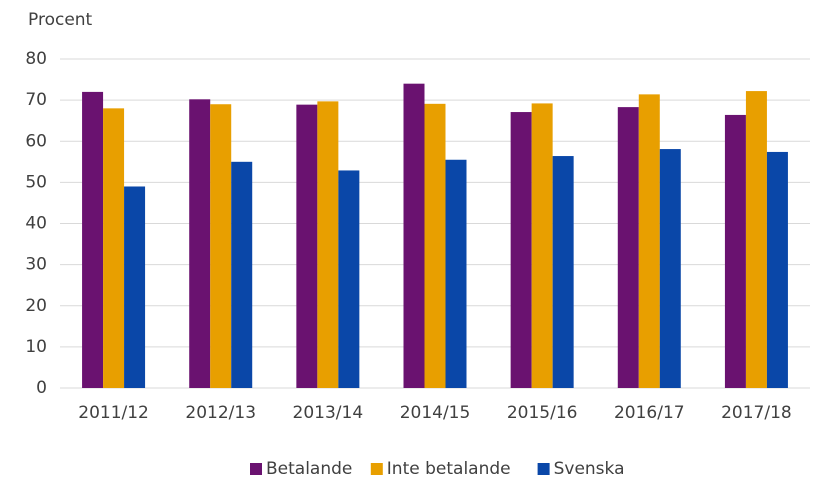 The width and height of the screenshot is (832, 485). What do you see at coordinates (36, 141) in the screenshot?
I see `y-tick-label: 60` at bounding box center [36, 141].